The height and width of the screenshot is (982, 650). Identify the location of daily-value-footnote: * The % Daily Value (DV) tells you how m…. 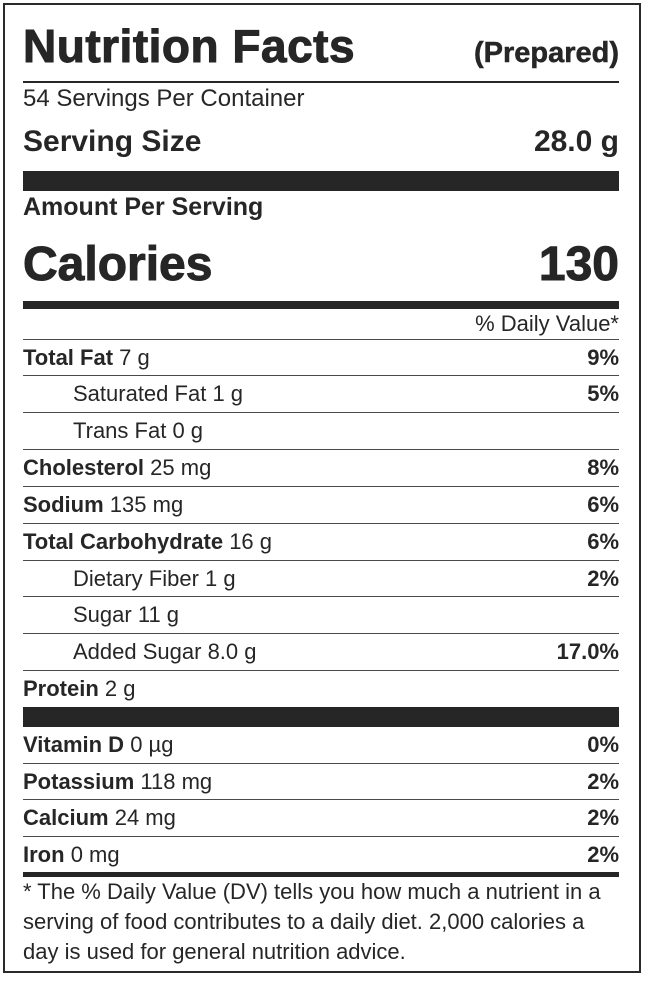
(312, 921).